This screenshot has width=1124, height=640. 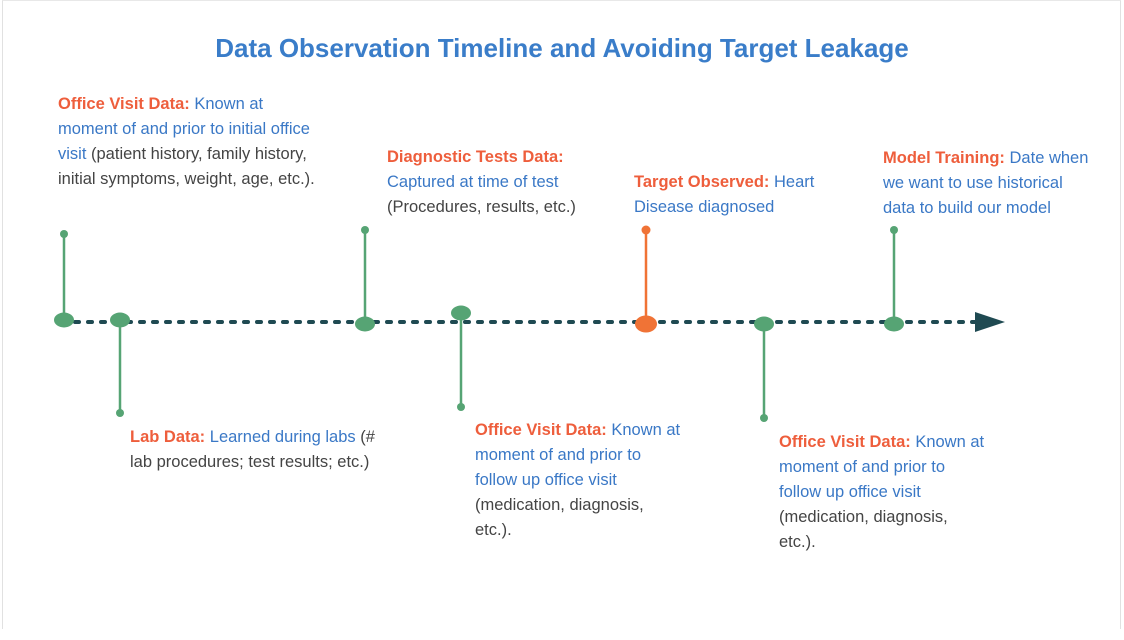 What do you see at coordinates (475, 157) in the screenshot?
I see `heading-diagnostic-tests: Diagnostic Tests Data:` at bounding box center [475, 157].